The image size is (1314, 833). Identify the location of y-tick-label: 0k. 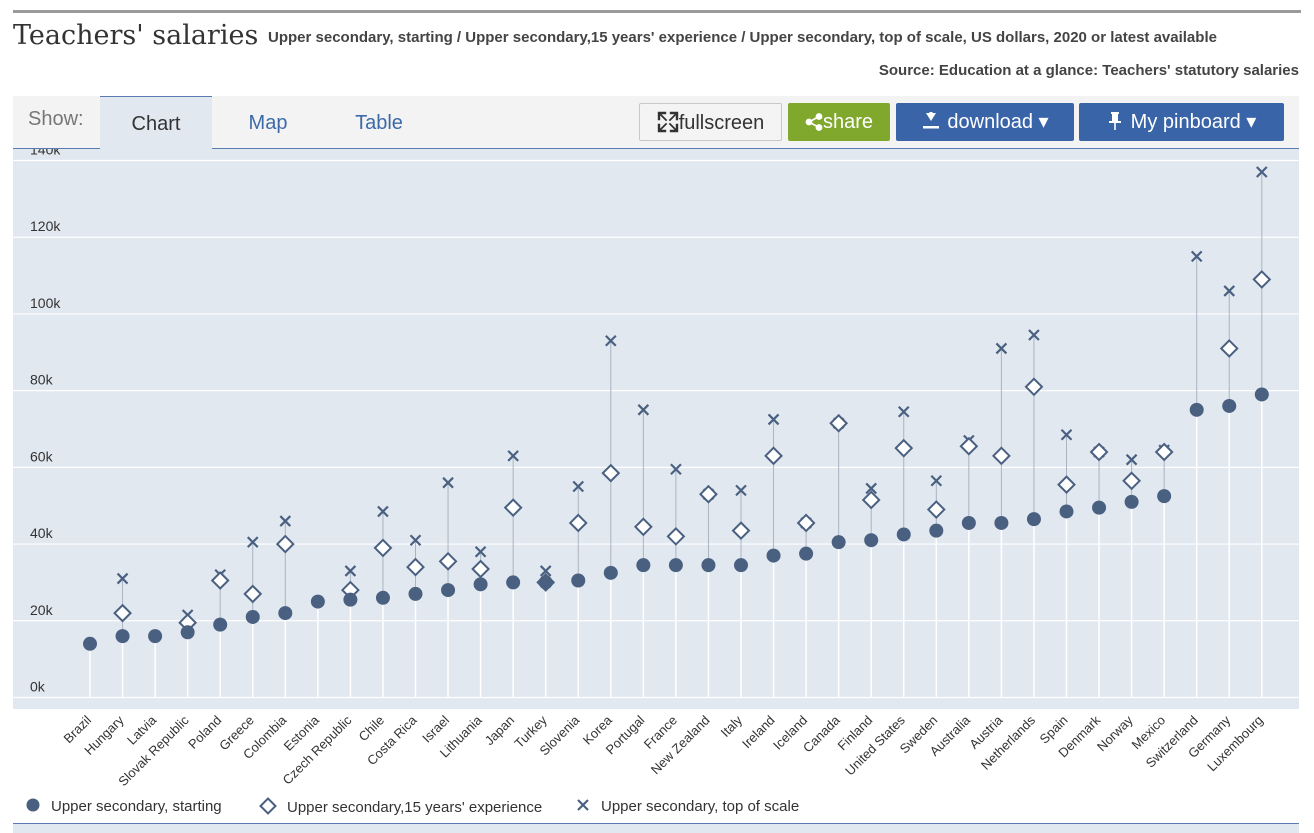
(38, 686).